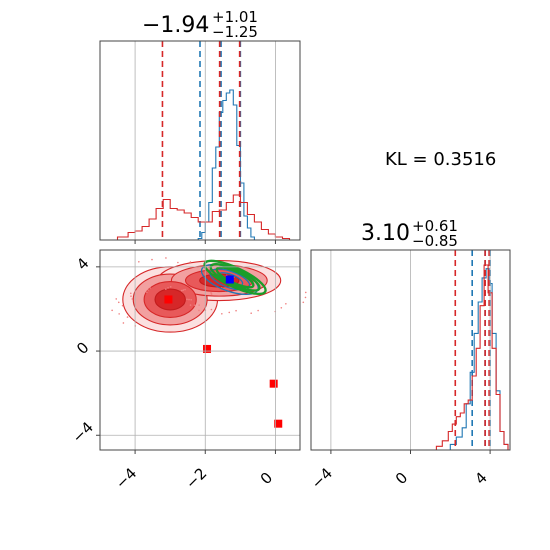  I want to click on green-contour, so click(235, 277).